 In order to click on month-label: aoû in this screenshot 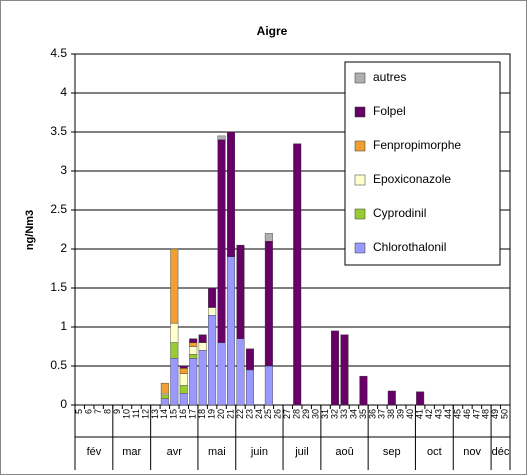, I will do `click(344, 452)`.